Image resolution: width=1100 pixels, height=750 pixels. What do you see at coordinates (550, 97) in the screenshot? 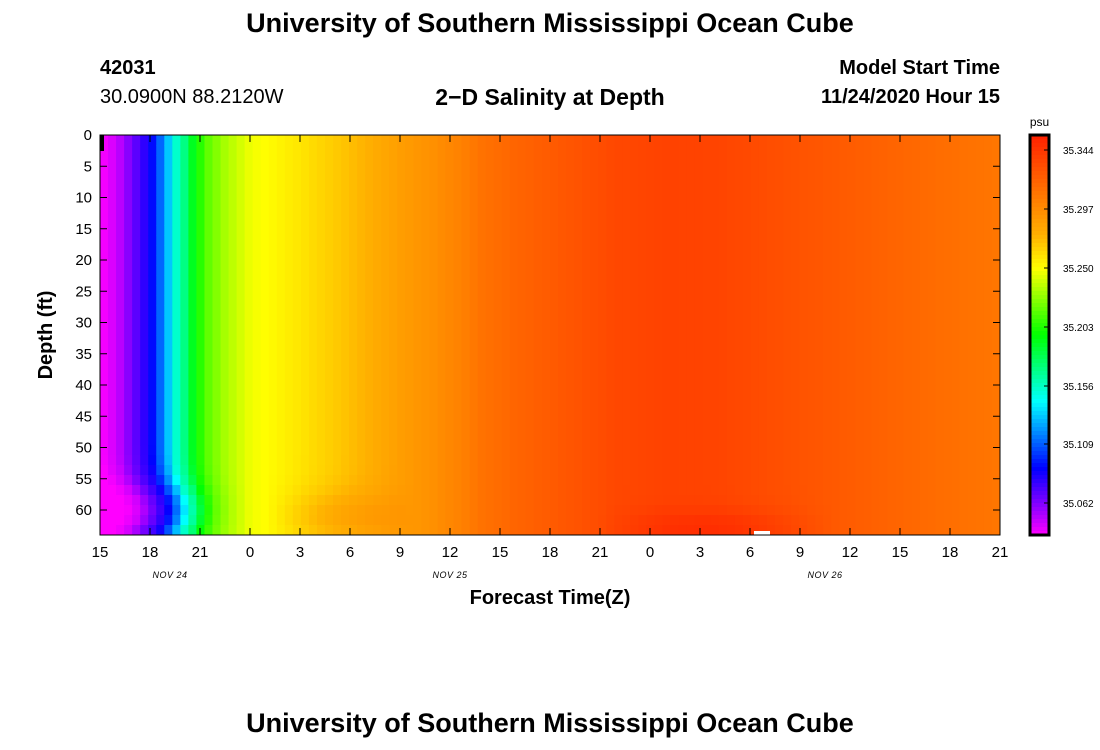
I see `plot-title: 2−D Salinity at Depth` at bounding box center [550, 97].